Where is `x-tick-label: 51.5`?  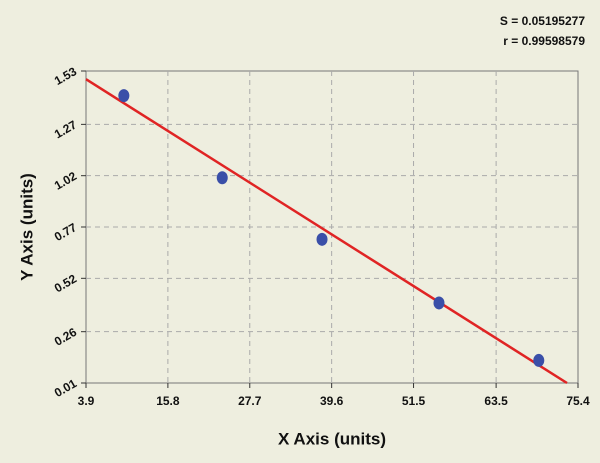
x-tick-label: 51.5 is located at coordinates (414, 401).